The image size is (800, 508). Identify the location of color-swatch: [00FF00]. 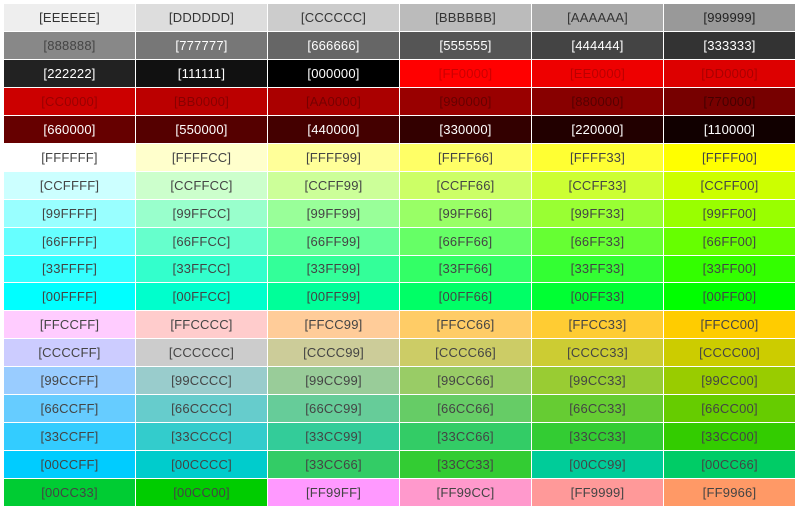
(729, 297).